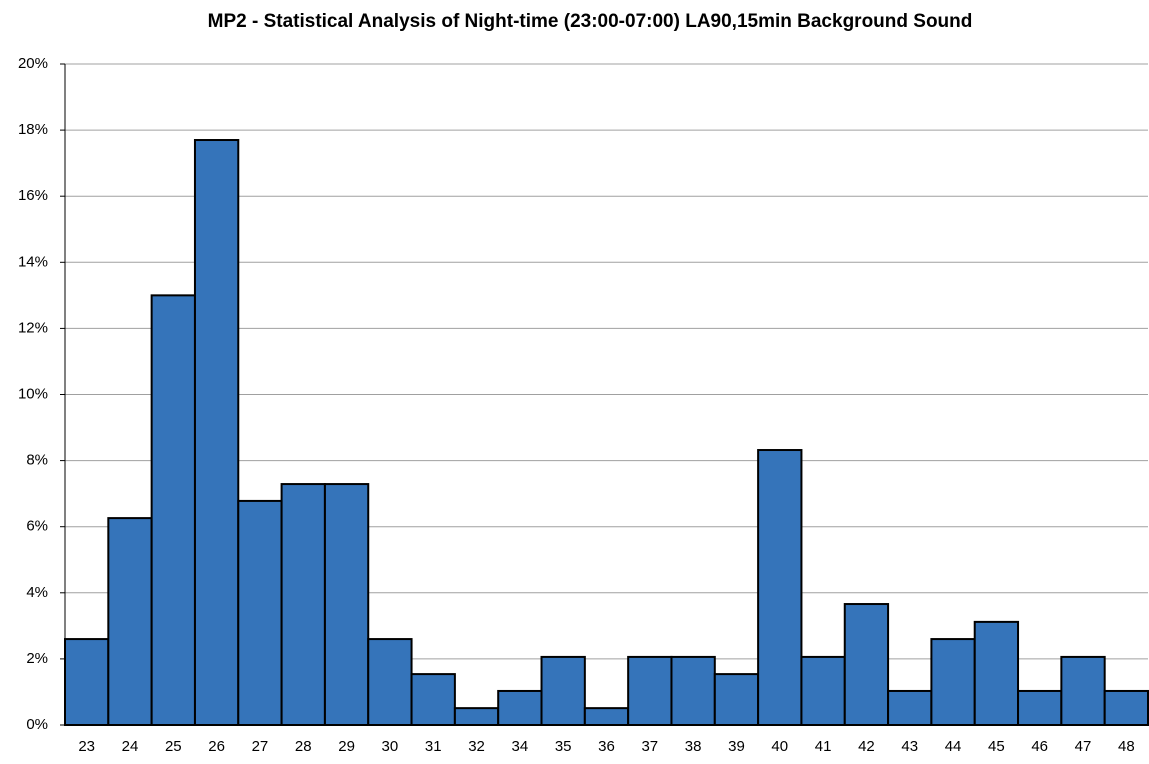  What do you see at coordinates (33, 393) in the screenshot?
I see `y-tick-label: 10%` at bounding box center [33, 393].